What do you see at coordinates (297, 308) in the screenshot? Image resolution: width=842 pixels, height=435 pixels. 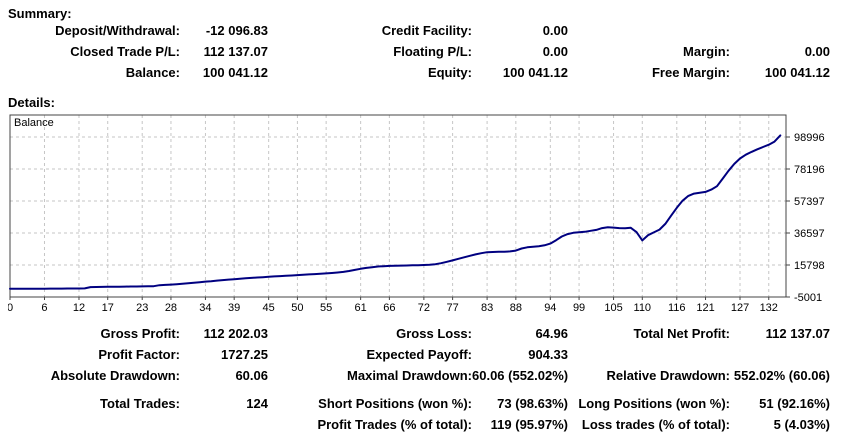 I see `svg-text: 50` at bounding box center [297, 308].